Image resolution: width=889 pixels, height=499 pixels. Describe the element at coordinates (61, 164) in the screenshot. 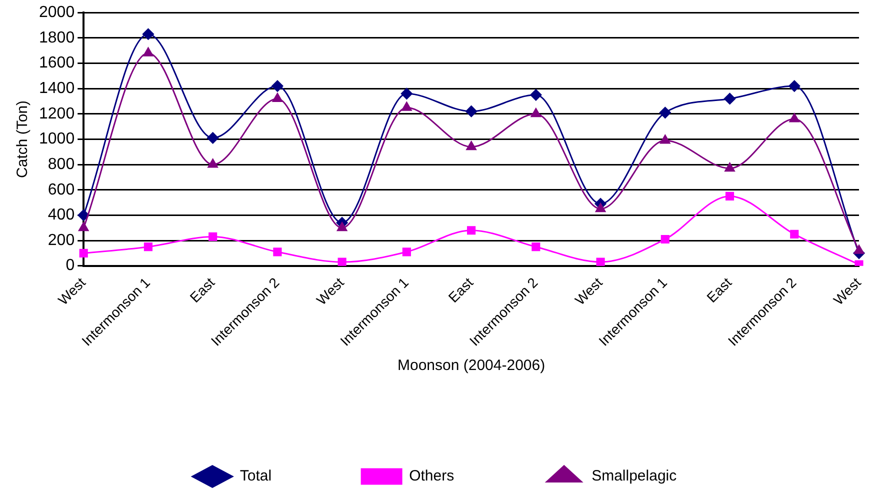

I see `y-tick-label: 800` at that location.